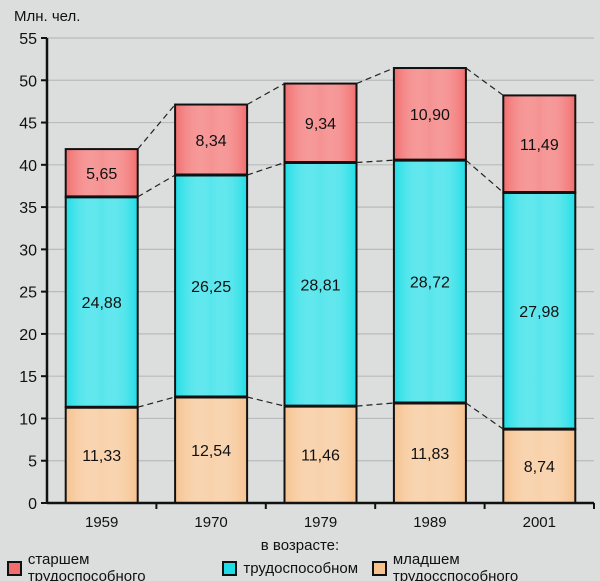  What do you see at coordinates (430, 283) in the screenshot?
I see `data-label: 28,72` at bounding box center [430, 283].